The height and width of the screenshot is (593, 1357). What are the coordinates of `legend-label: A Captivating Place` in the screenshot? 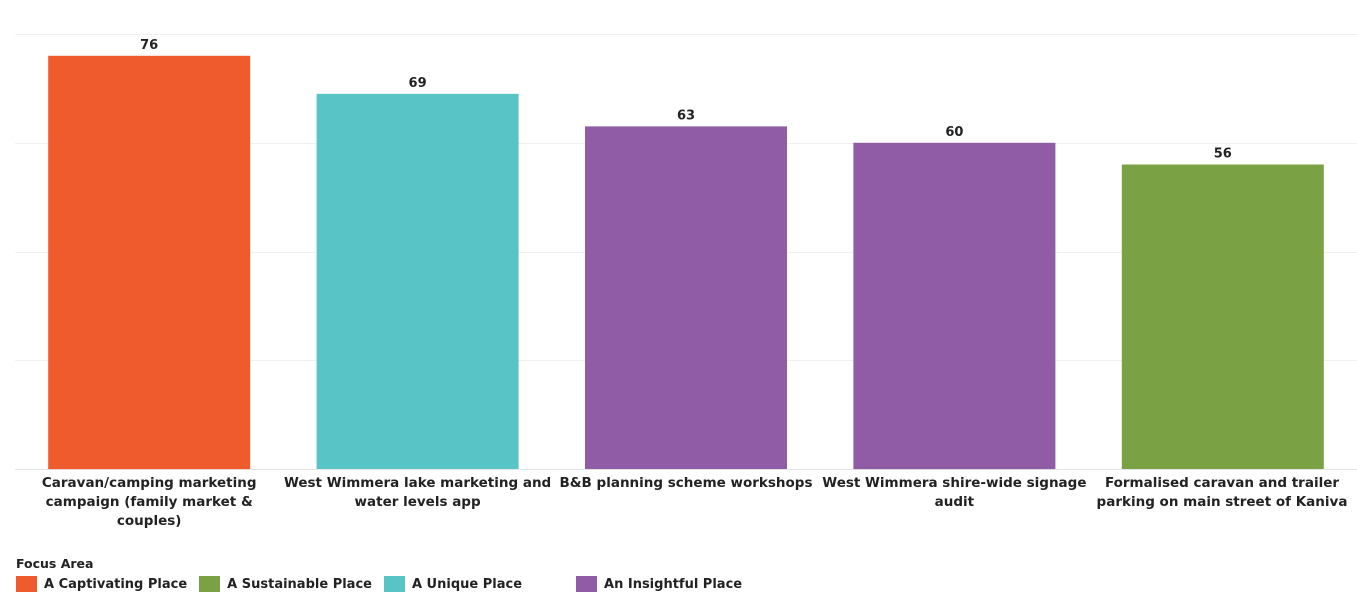 It's located at (116, 584).